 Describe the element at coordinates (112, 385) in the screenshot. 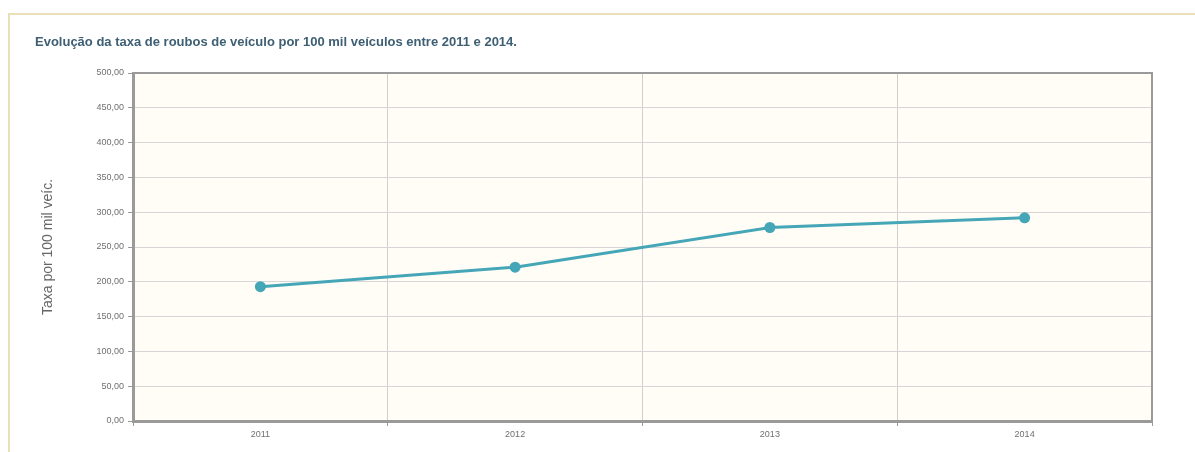

I see `y-tick-label: 50,00` at that location.